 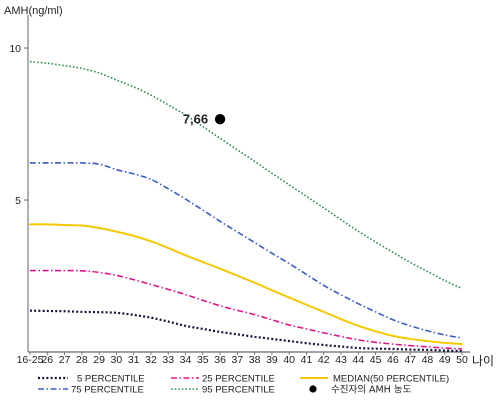 I want to click on x-tick-label: 35, so click(x=203, y=360).